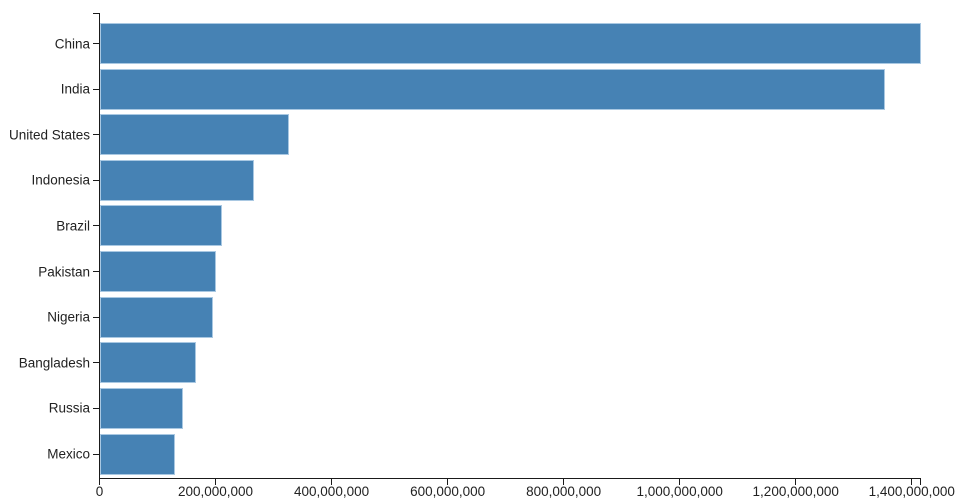 The image size is (960, 500). Describe the element at coordinates (96, 13) in the screenshot. I see `y-axis-top-cap` at that location.